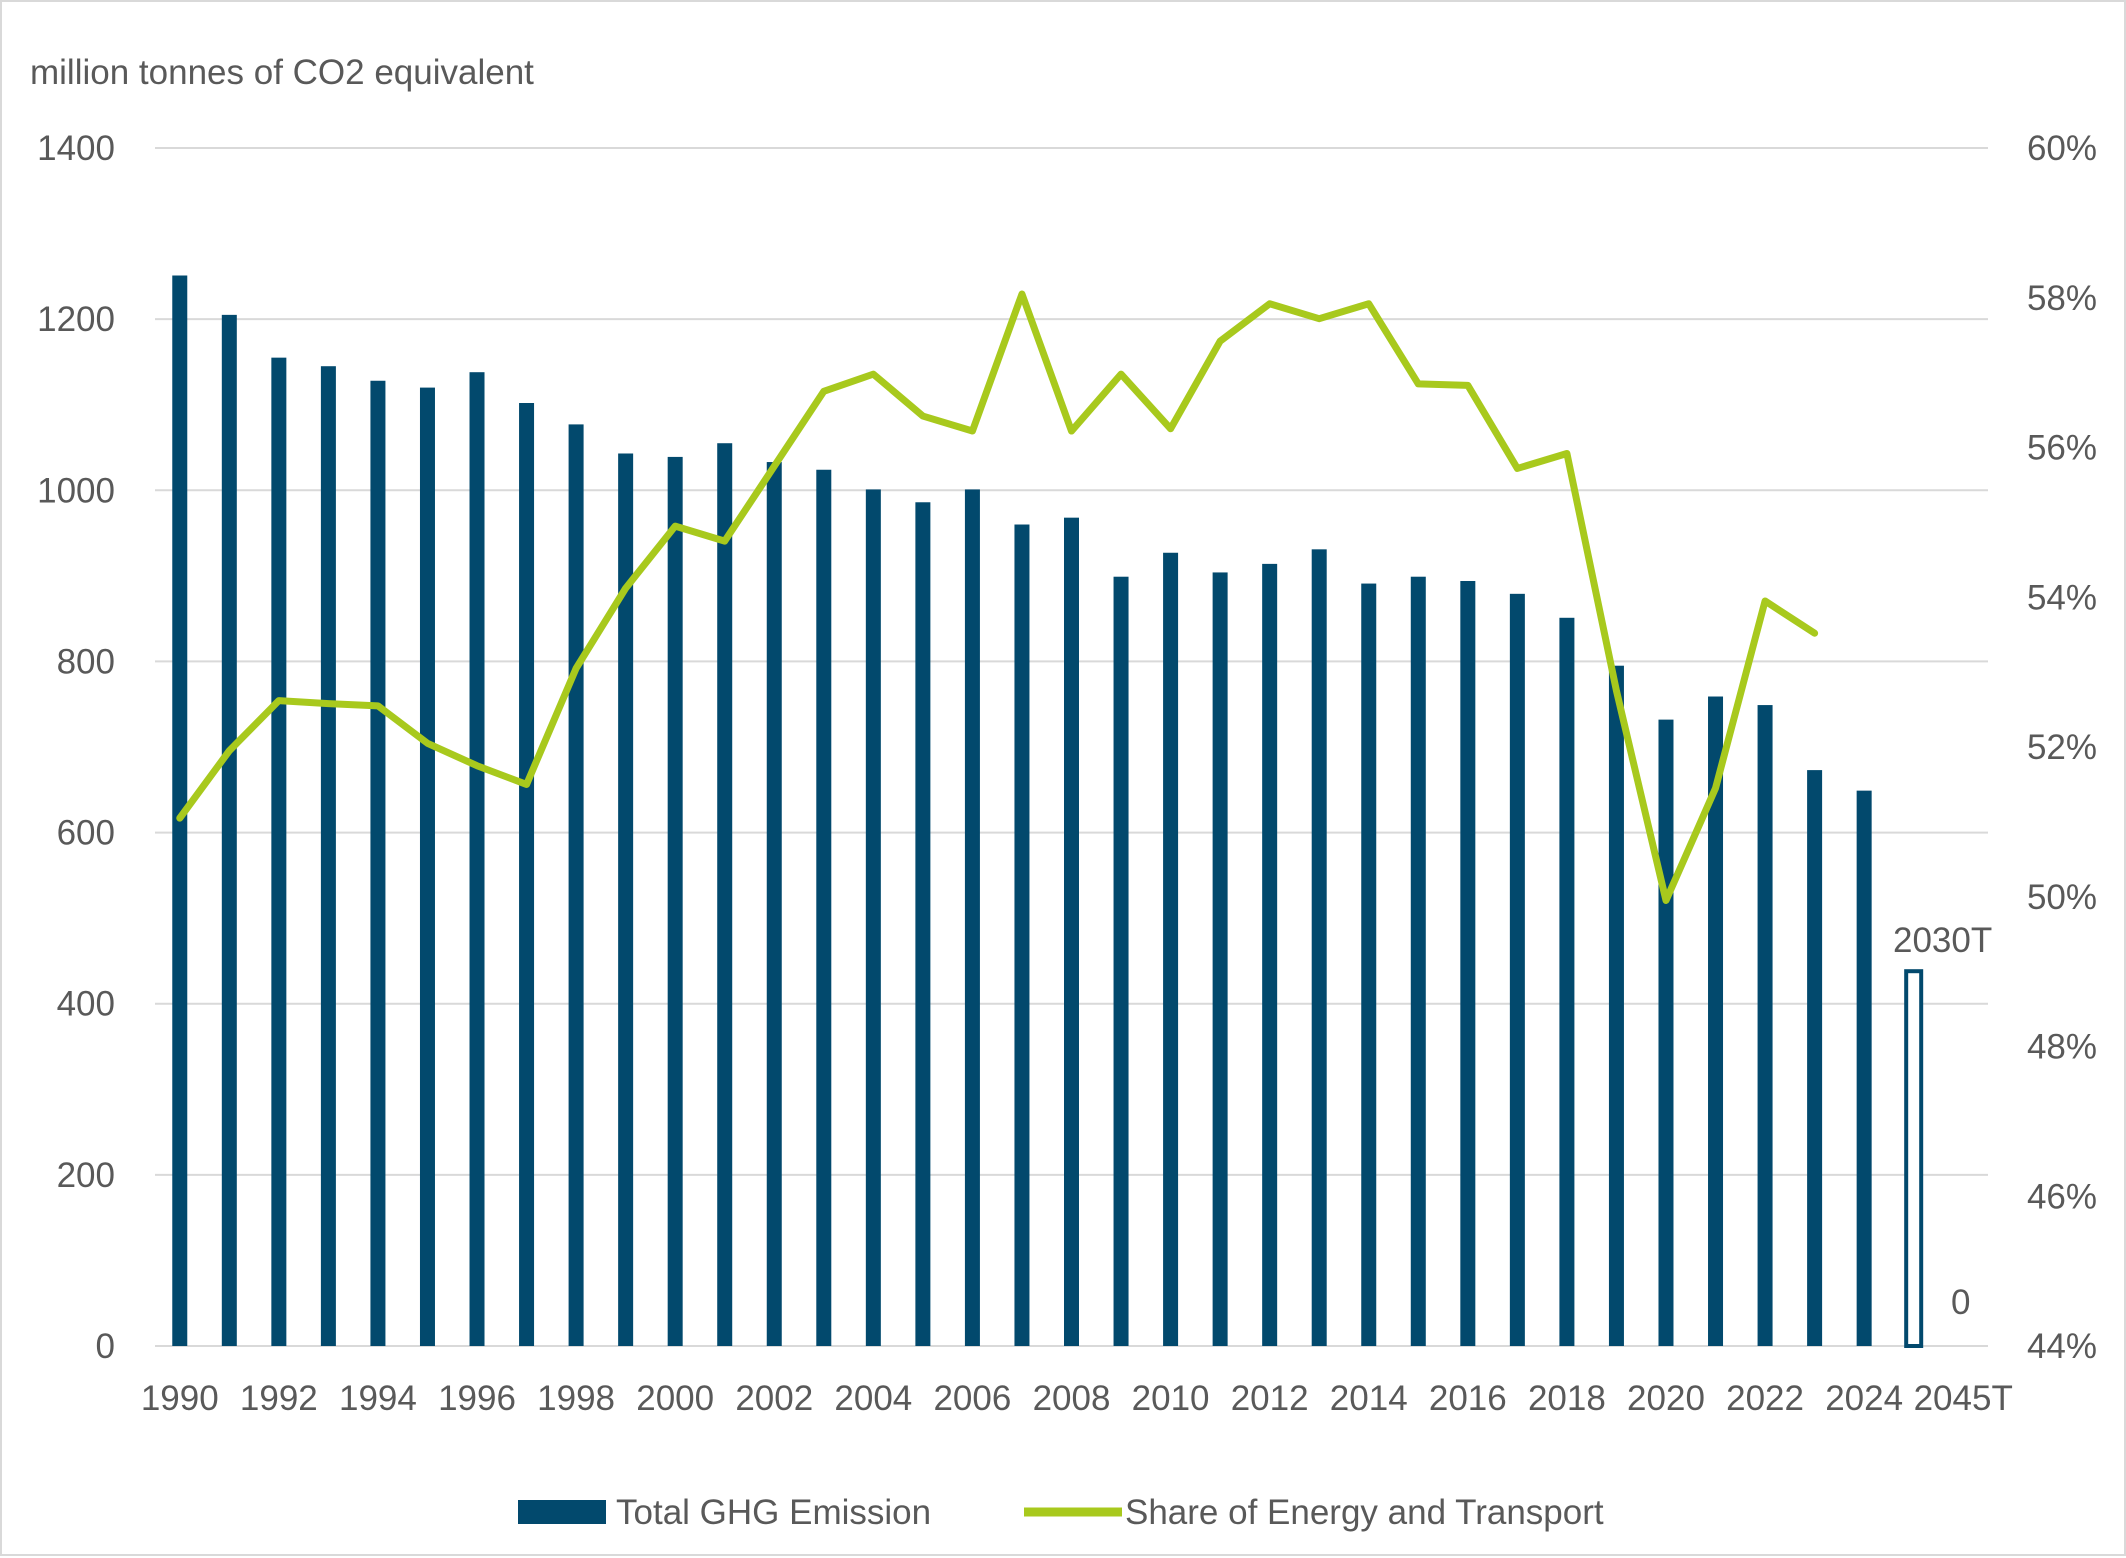 The height and width of the screenshot is (1558, 2126). I want to click on bar-1992, so click(279, 851).